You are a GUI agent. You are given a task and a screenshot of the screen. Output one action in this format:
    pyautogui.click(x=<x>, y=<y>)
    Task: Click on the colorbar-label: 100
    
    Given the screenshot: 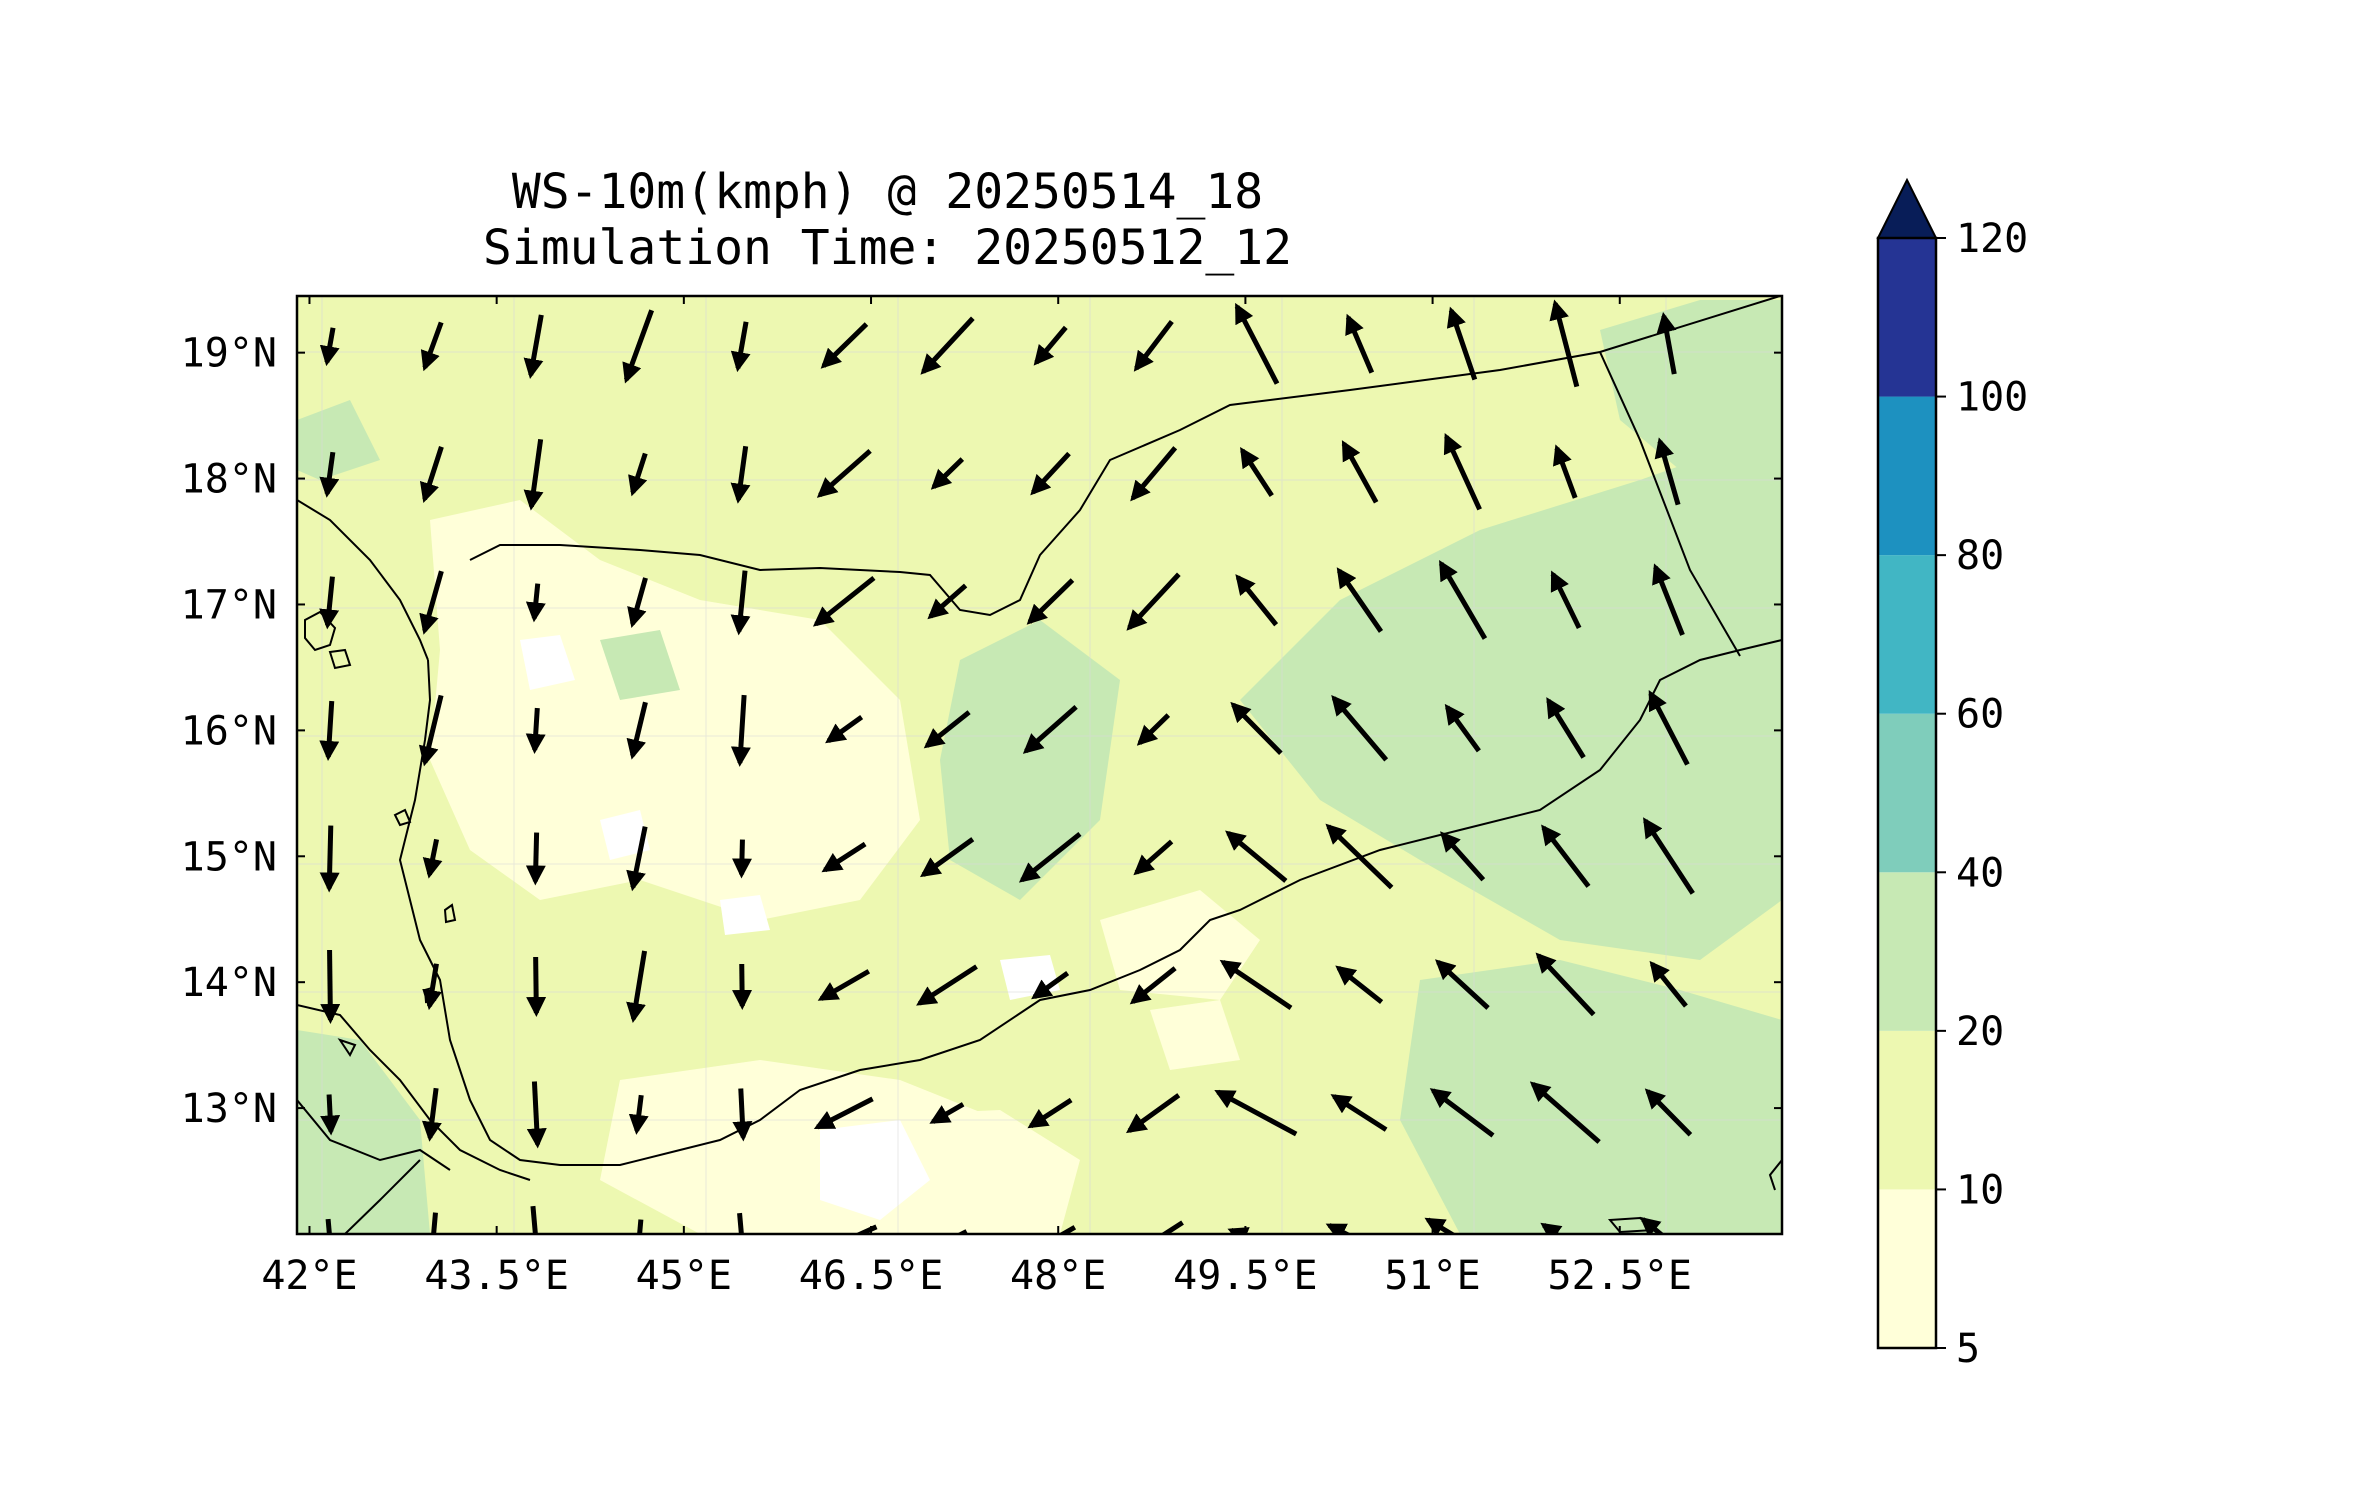 What is the action you would take?
    pyautogui.click(x=1992, y=398)
    